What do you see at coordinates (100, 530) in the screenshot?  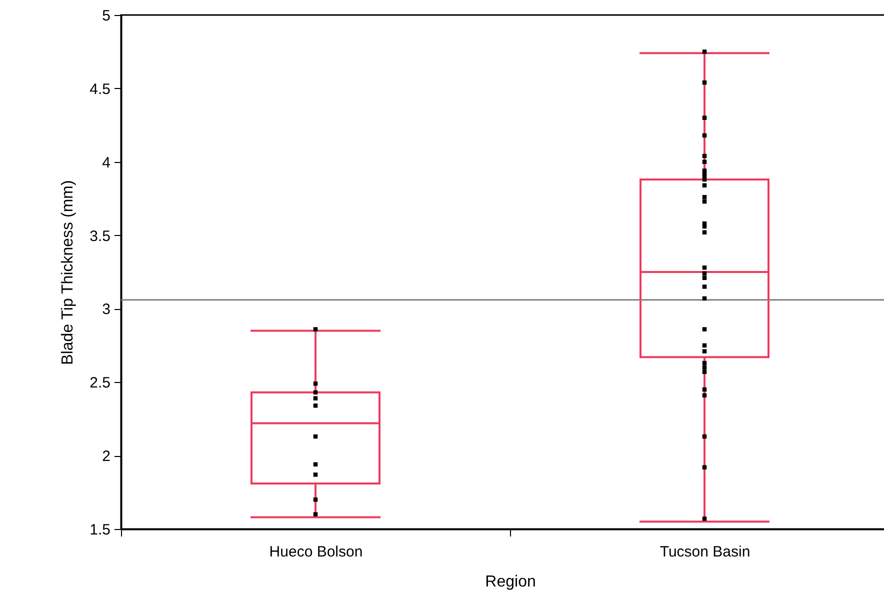 I see `y-tick-label: 1.5` at bounding box center [100, 530].